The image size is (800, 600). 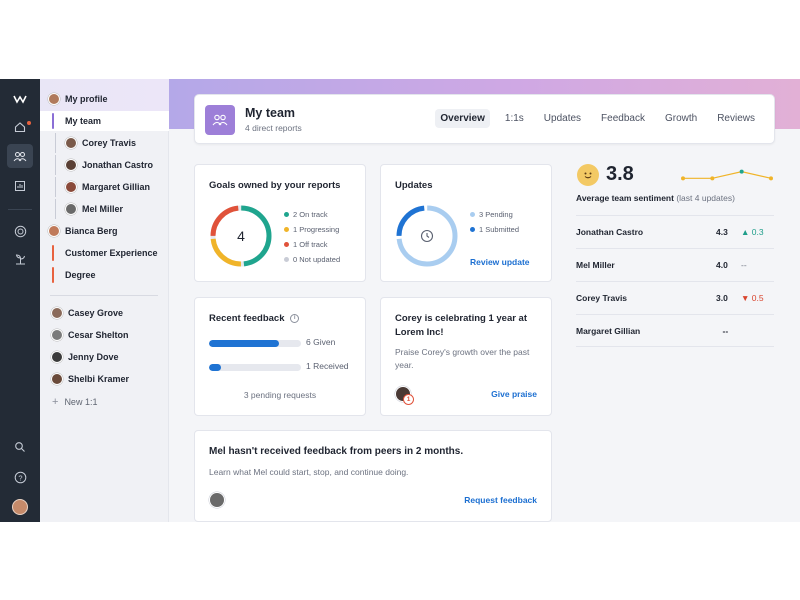 What do you see at coordinates (270, 113) in the screenshot?
I see `page-title: My team` at bounding box center [270, 113].